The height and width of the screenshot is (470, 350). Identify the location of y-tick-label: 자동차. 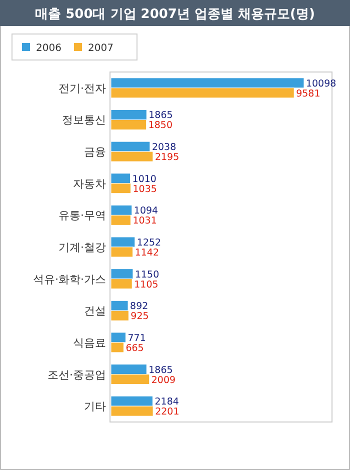
(89, 183).